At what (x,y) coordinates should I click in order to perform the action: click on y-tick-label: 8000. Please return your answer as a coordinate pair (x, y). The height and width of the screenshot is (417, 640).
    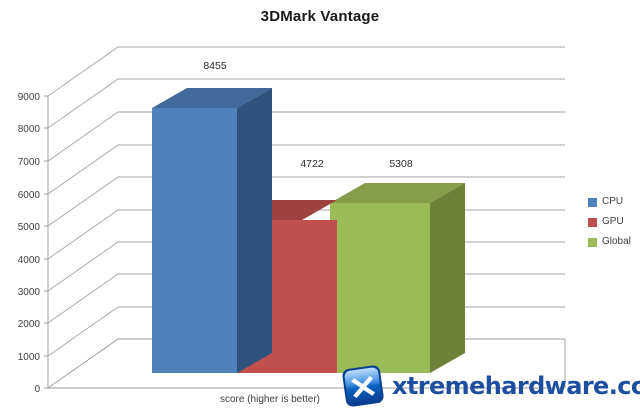
    Looking at the image, I should click on (29, 129).